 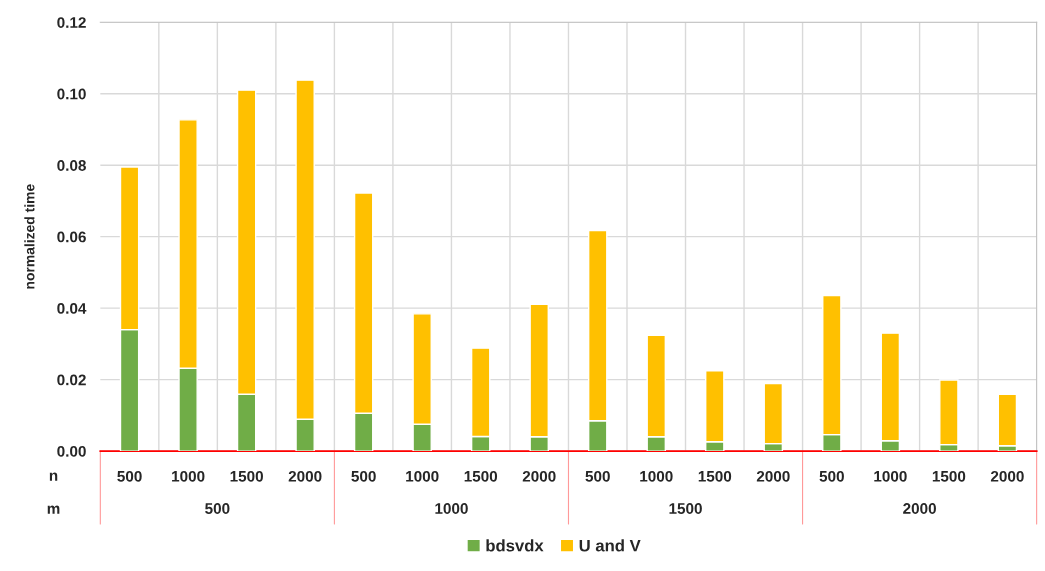 What do you see at coordinates (71, 94) in the screenshot?
I see `y-tick-label: 0.10` at bounding box center [71, 94].